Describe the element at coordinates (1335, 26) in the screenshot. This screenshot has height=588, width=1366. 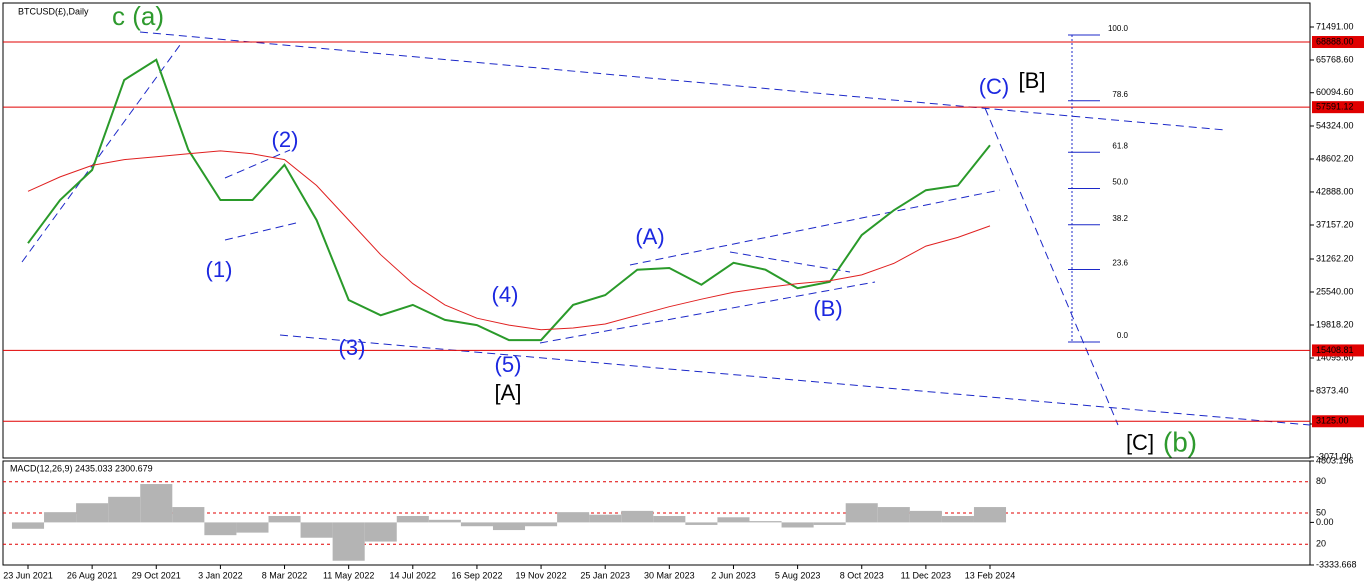
I see `y-tick-label: 71491.00` at that location.